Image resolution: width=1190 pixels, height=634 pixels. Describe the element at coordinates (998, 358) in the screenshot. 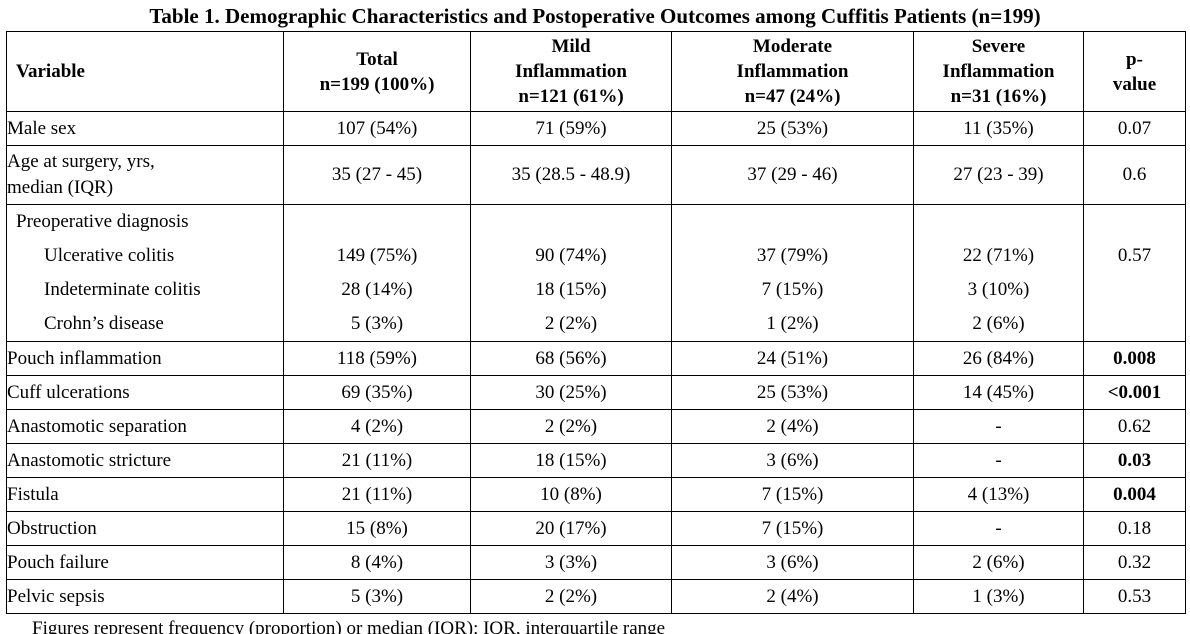

I see `cell-value: 26 (84%)` at that location.